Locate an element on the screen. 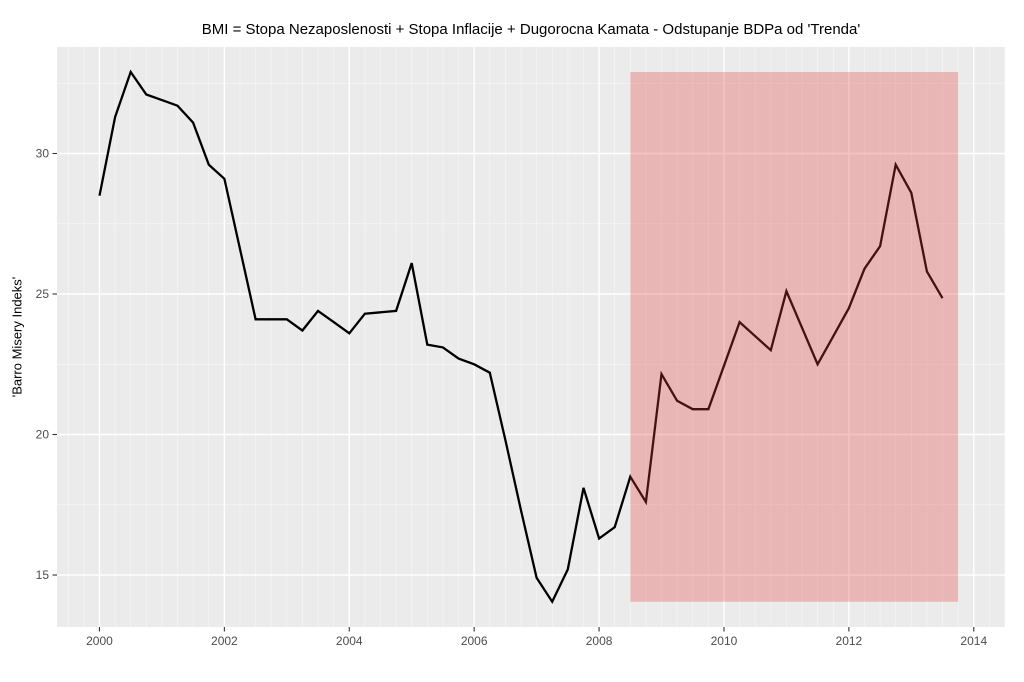 The width and height of the screenshot is (1024, 682). x-tick-label: 2010 is located at coordinates (724, 641).